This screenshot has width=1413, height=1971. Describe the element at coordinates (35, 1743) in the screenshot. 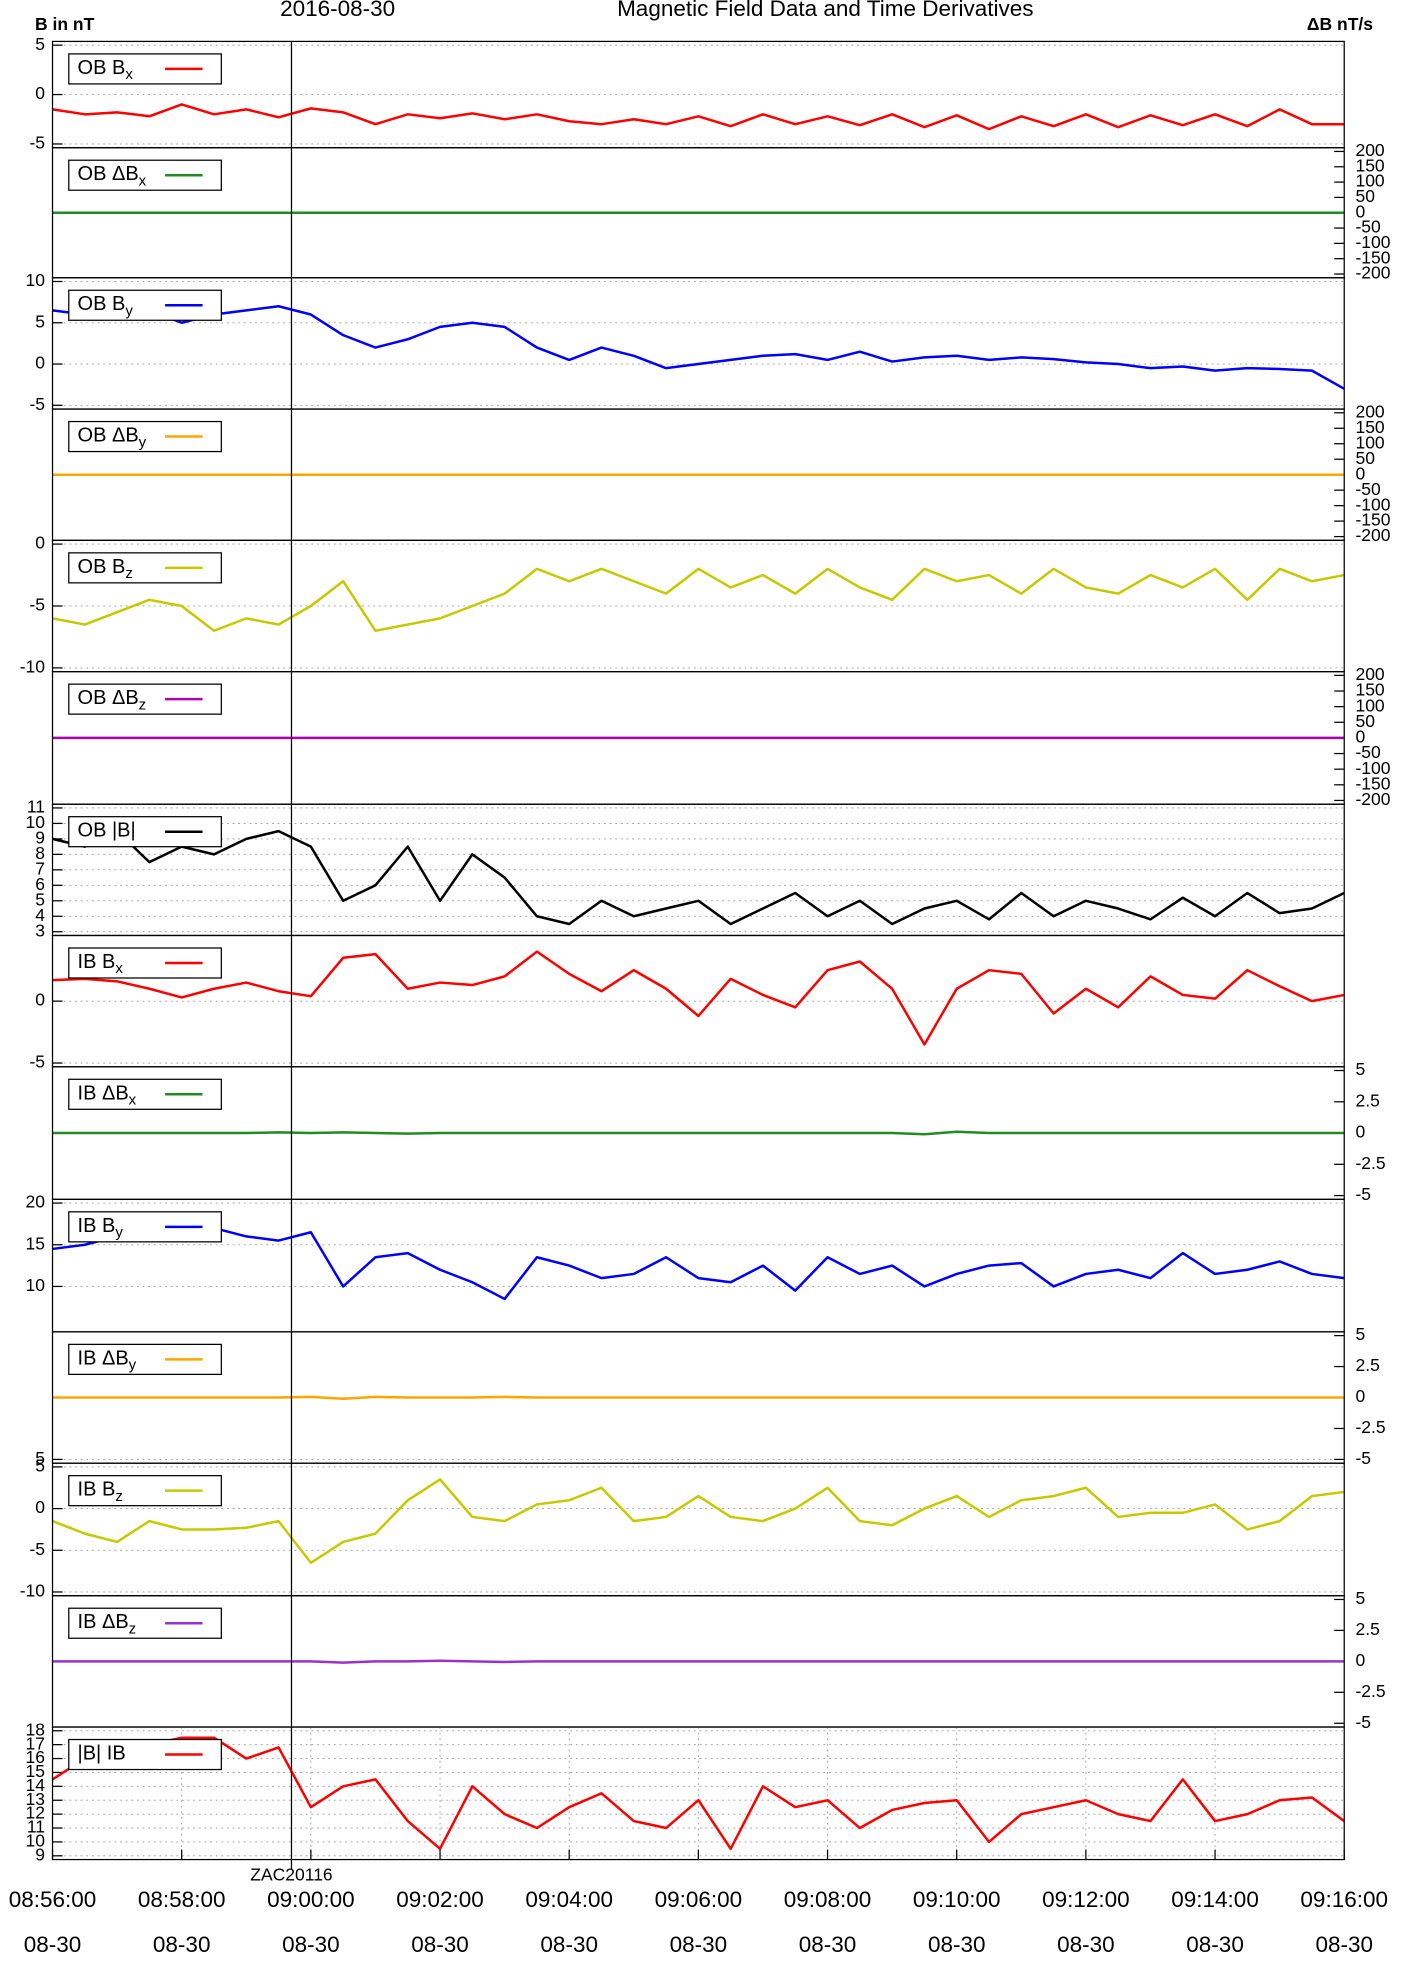

I see `y-tick-label: 17` at that location.